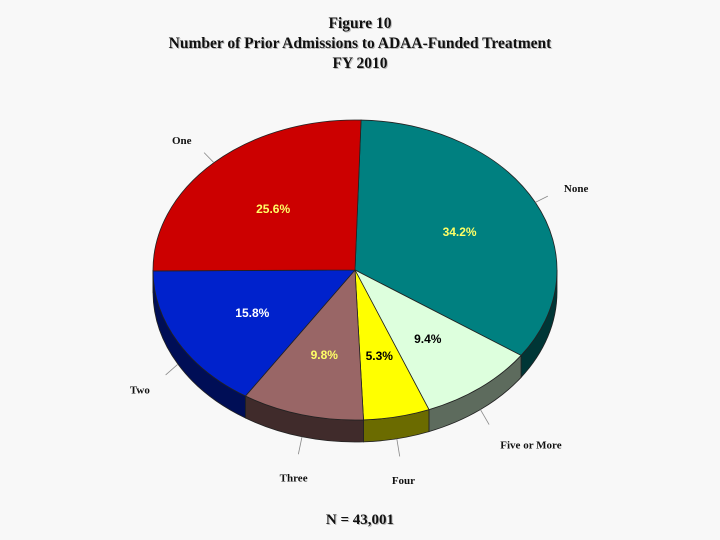 This screenshot has height=540, width=720. What do you see at coordinates (300, 445) in the screenshot?
I see `leader-three` at bounding box center [300, 445].